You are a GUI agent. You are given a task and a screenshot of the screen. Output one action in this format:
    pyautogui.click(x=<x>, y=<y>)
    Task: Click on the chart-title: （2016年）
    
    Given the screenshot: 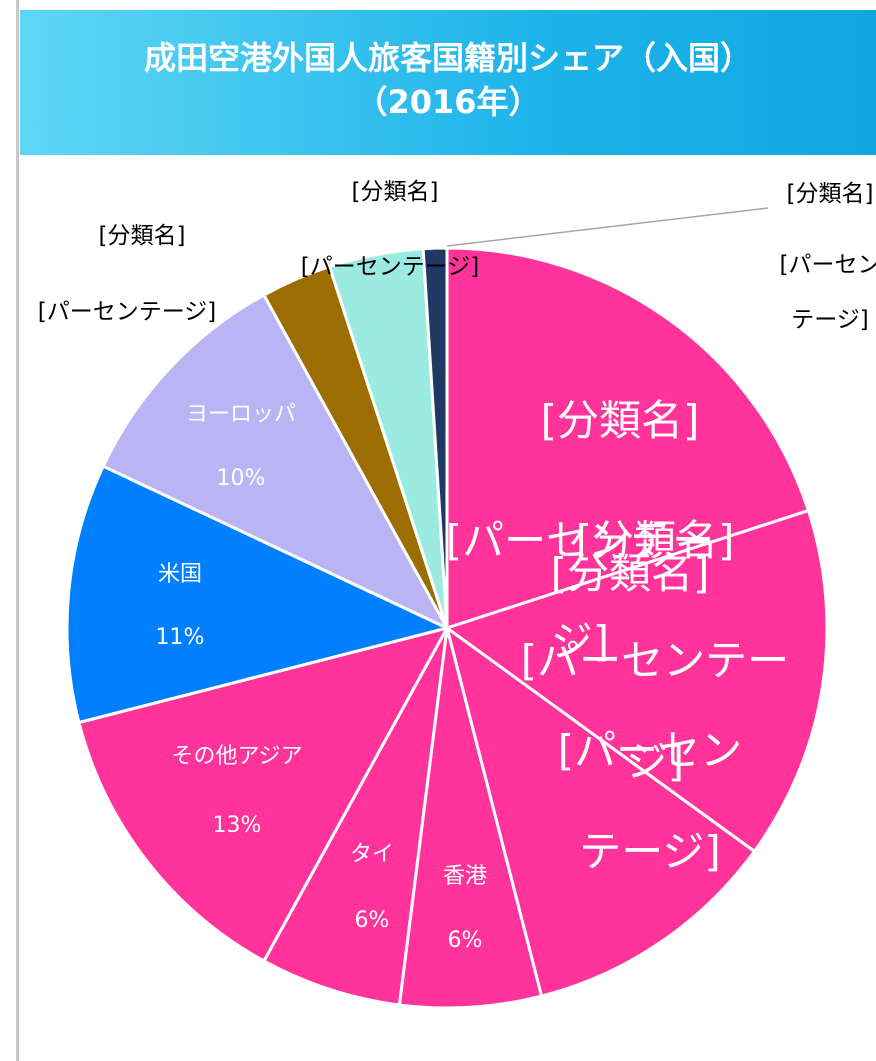 What is the action you would take?
    pyautogui.click(x=448, y=102)
    